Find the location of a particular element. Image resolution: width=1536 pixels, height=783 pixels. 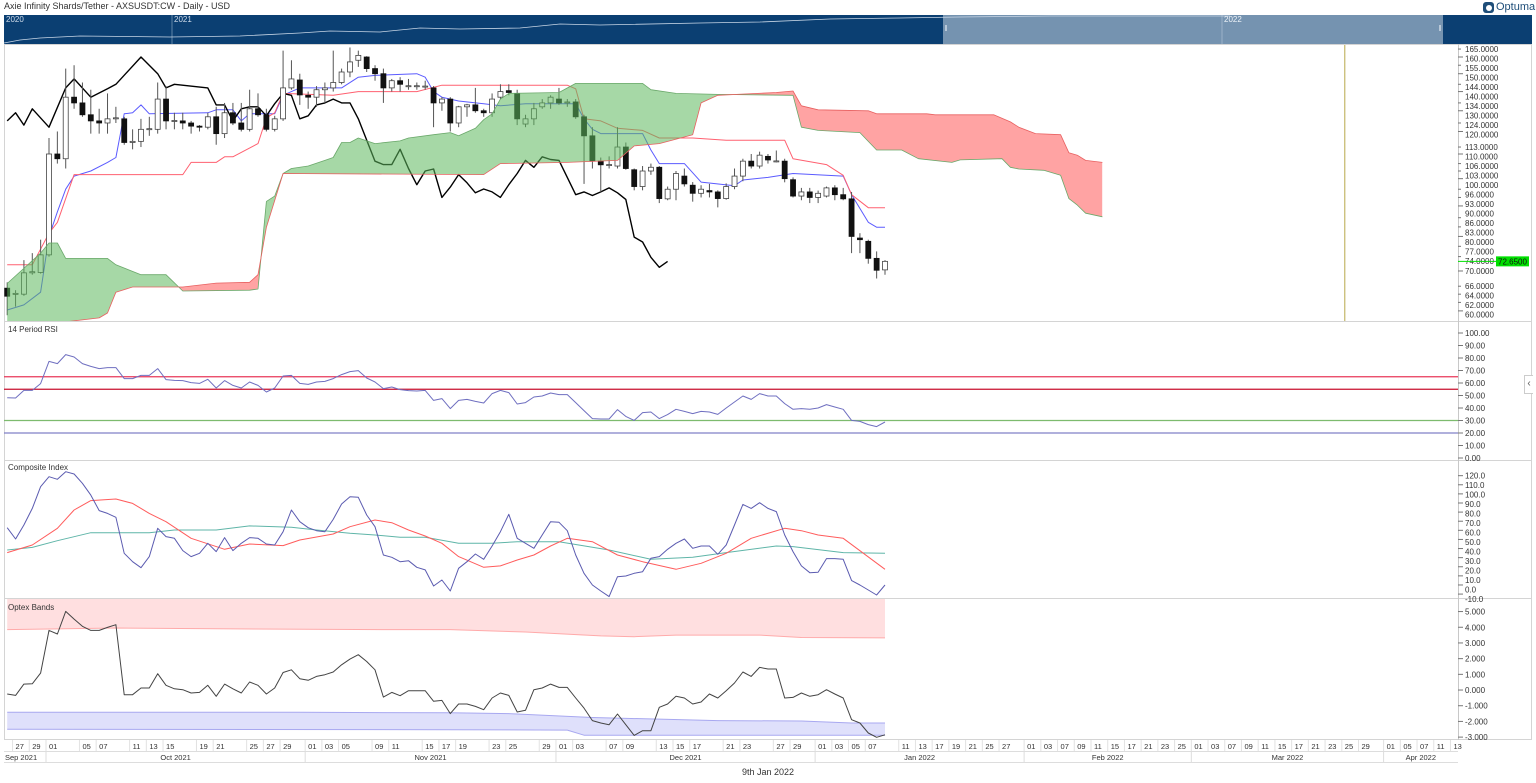

date-tick-label: 09 is located at coordinates (1081, 746).